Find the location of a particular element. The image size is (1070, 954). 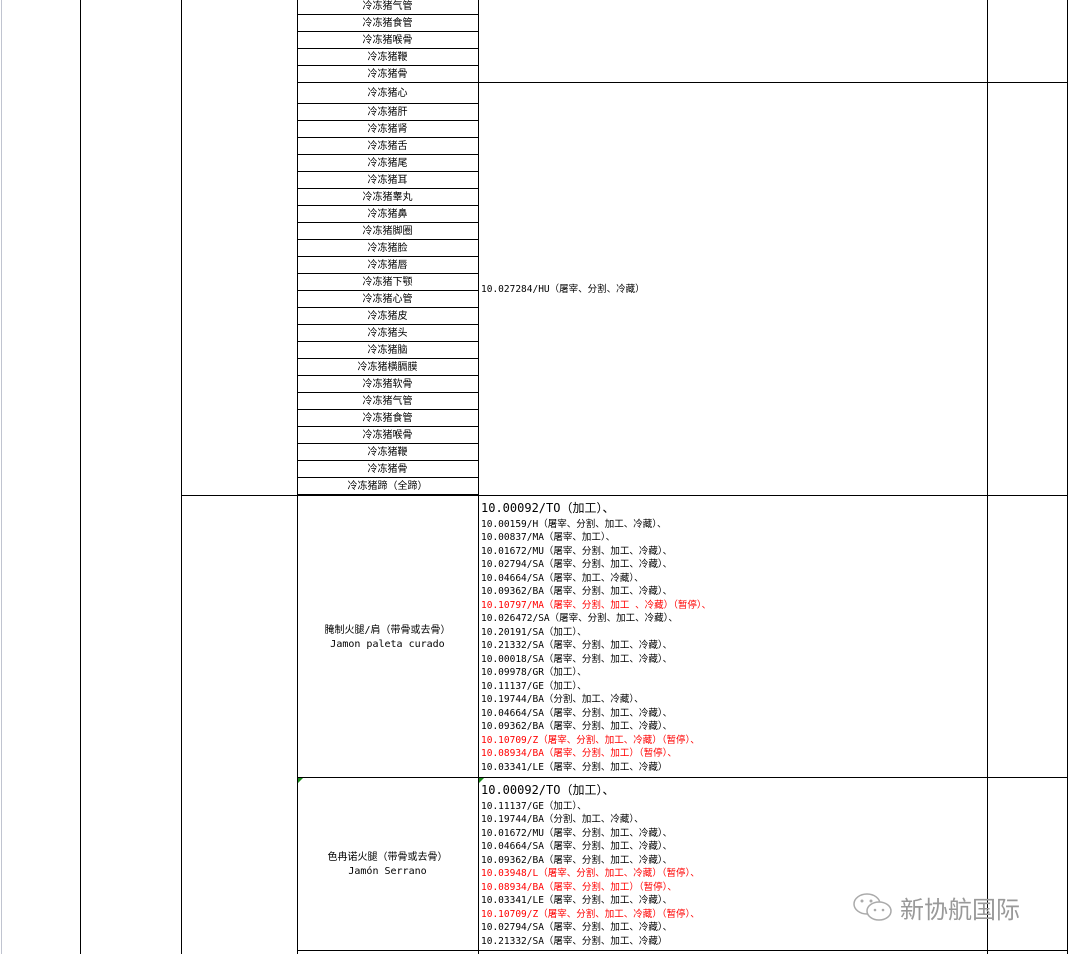

list-item: 冷冻猪肝 is located at coordinates (387, 112).